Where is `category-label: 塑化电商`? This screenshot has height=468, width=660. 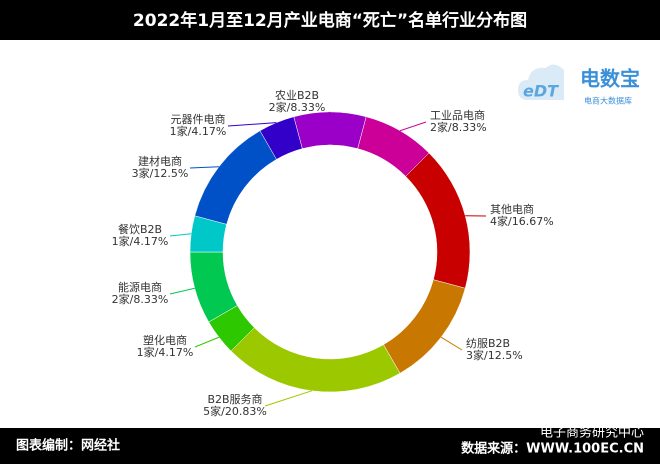
category-label: 塑化电商 is located at coordinates (165, 340).